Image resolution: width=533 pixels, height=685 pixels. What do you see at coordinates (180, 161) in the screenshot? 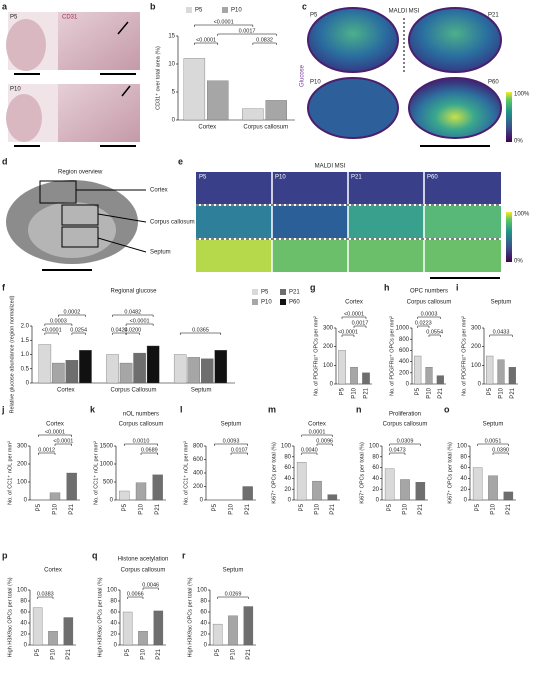
I see `panel-letter: e` at bounding box center [180, 161].